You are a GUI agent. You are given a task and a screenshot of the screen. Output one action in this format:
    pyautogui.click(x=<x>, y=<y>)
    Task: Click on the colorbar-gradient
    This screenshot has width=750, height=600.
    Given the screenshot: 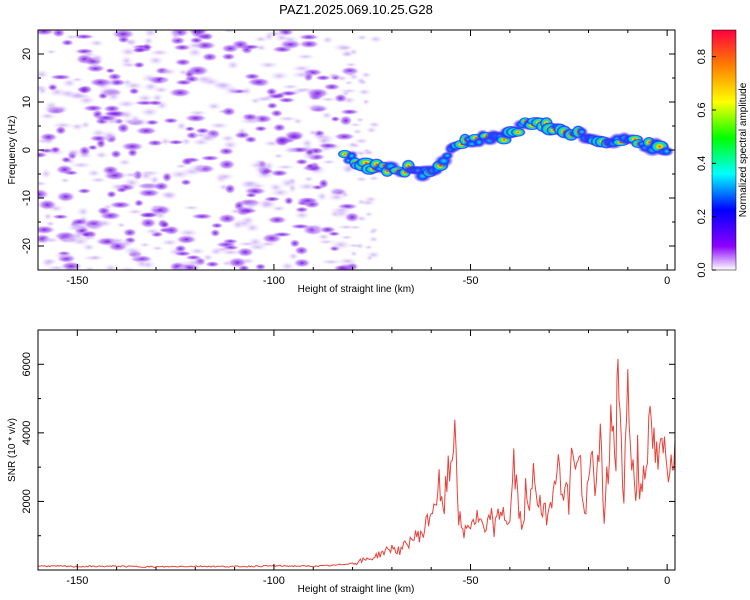 What is the action you would take?
    pyautogui.click(x=724, y=150)
    